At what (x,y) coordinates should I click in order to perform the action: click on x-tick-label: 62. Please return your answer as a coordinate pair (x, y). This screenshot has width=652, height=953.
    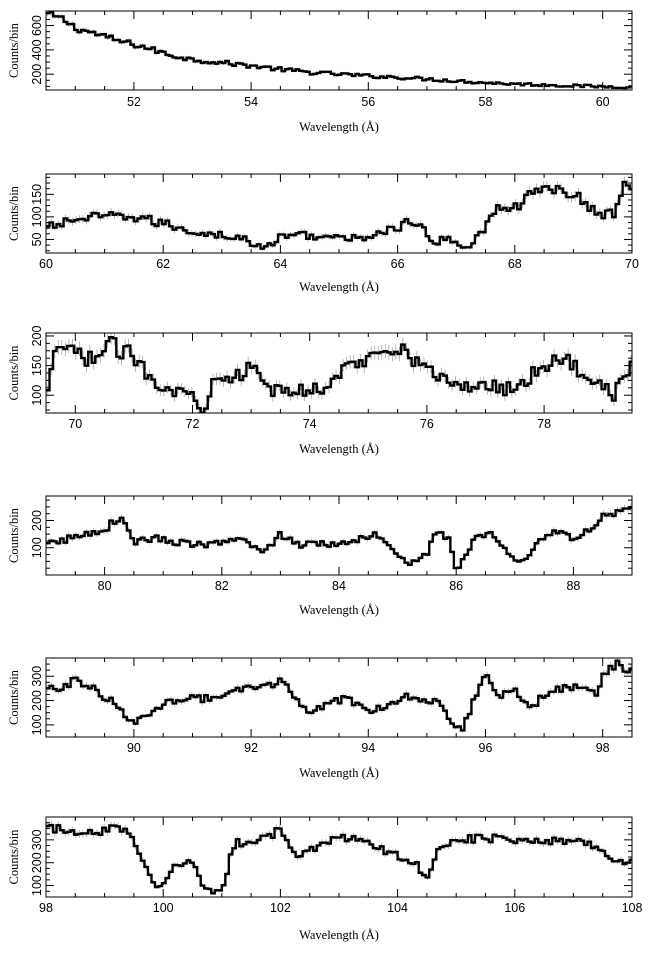
    Looking at the image, I should click on (163, 264).